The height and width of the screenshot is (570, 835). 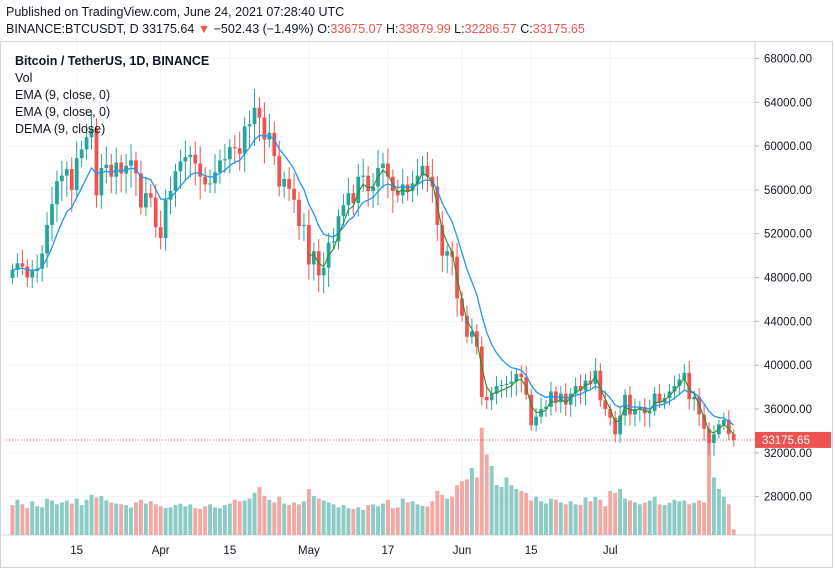 What do you see at coordinates (788, 454) in the screenshot?
I see `y-tick-label: 32000.00` at bounding box center [788, 454].